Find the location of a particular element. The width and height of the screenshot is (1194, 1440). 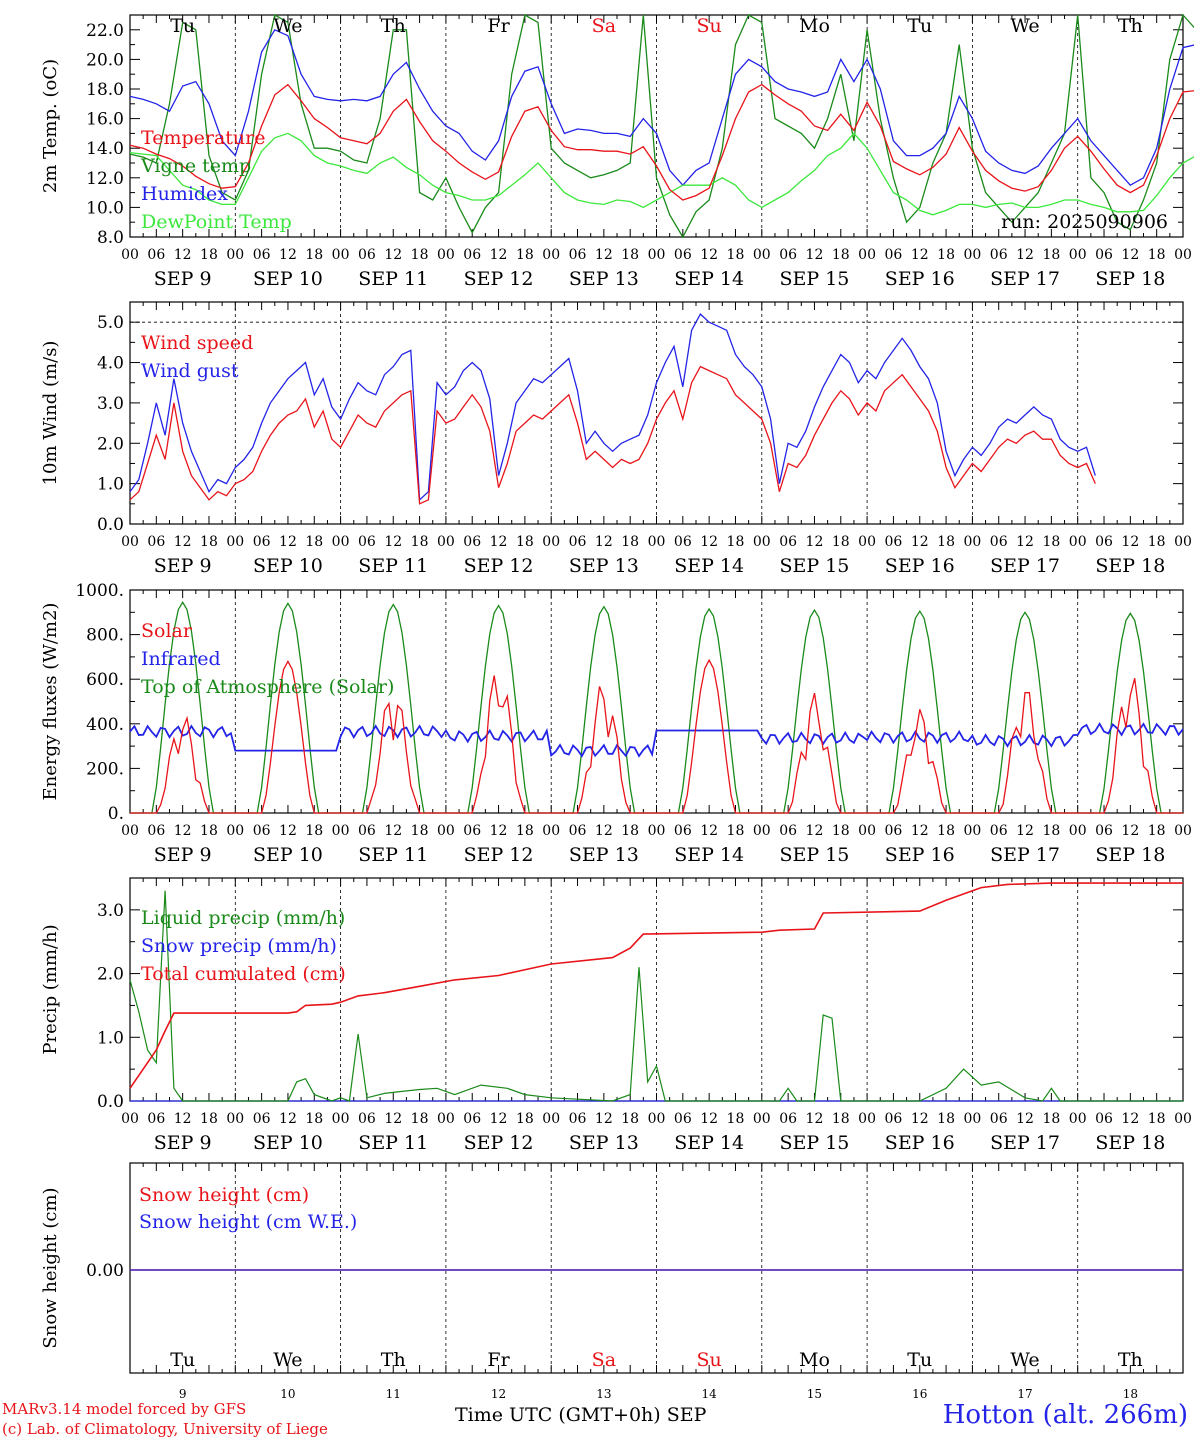

y-tick-label: 0. is located at coordinates (116, 814).